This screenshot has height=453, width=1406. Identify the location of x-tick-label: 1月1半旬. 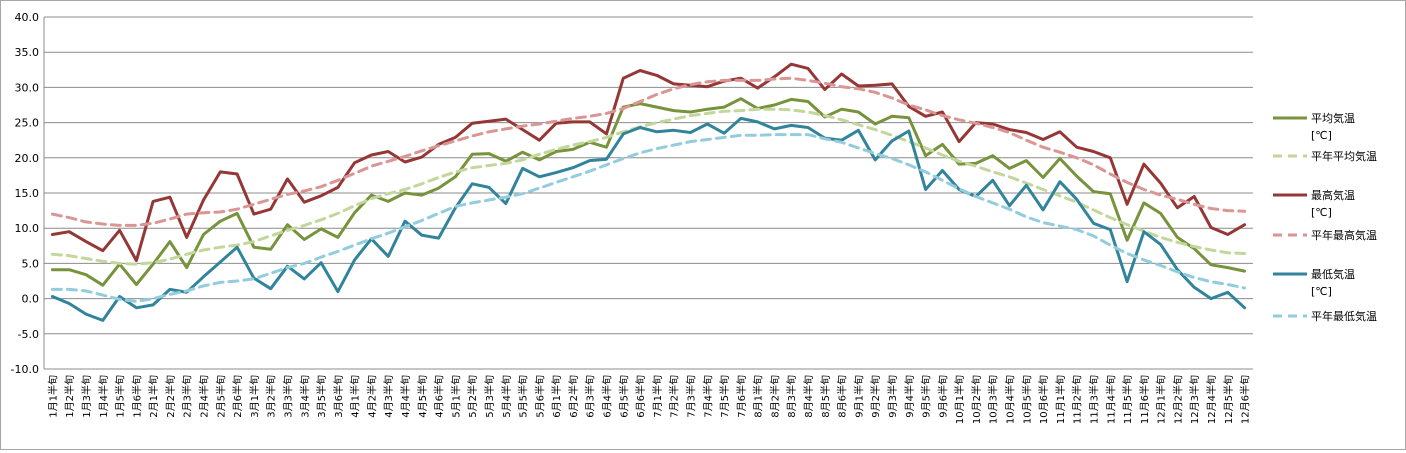
(52, 396).